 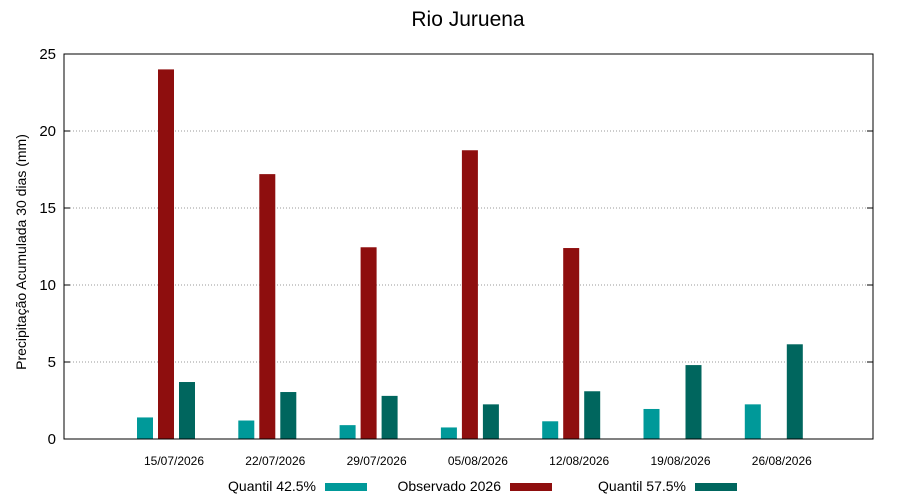 I want to click on y-axis-label: Precipitação Acumulada 30 dias (mm), so click(x=21, y=252).